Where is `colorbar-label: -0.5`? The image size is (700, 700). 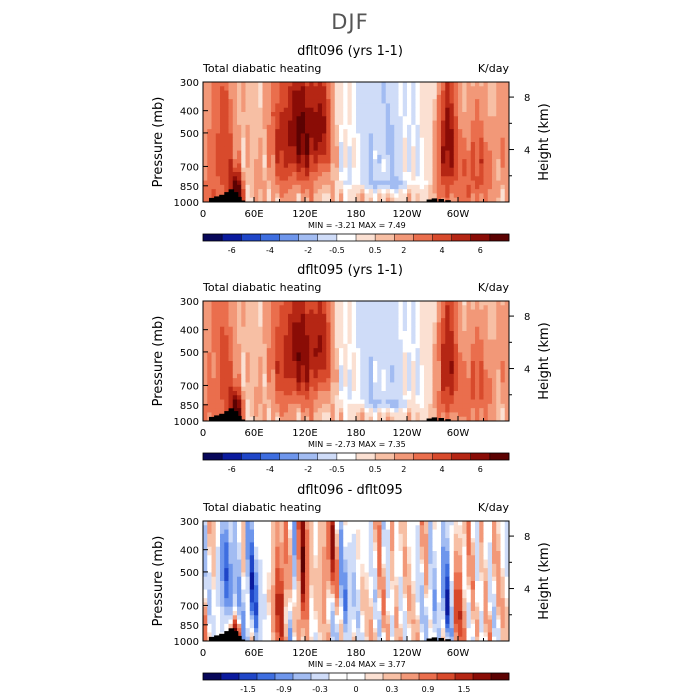 colorbar-label: -0.5 is located at coordinates (337, 250).